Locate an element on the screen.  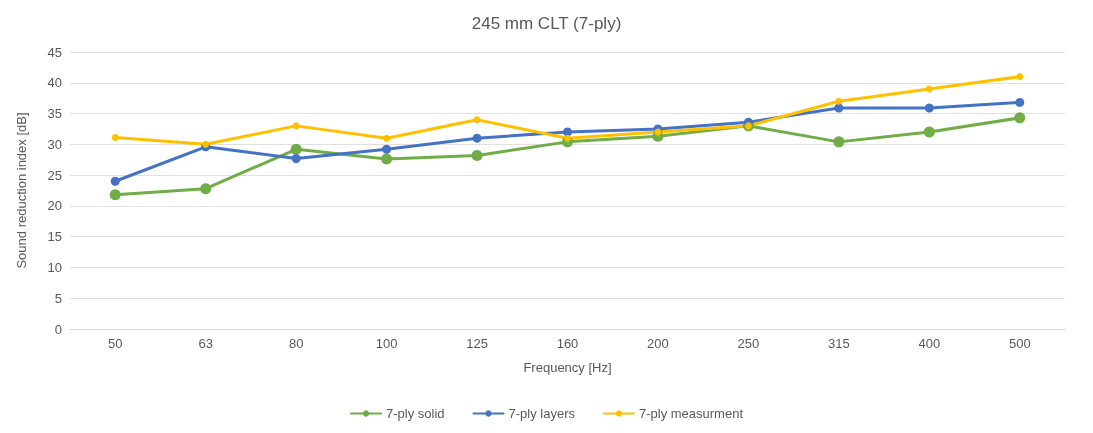
legend-label: 7-ply layers is located at coordinates (542, 413).